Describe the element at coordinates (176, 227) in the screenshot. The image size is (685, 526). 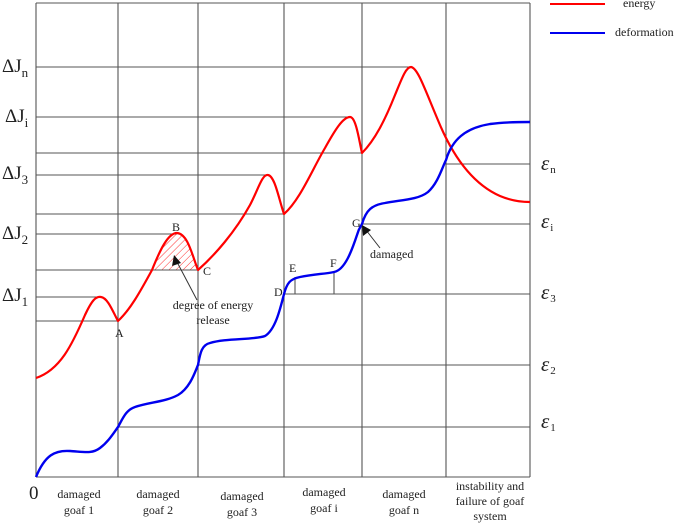
I see `point-b-label: B` at that location.